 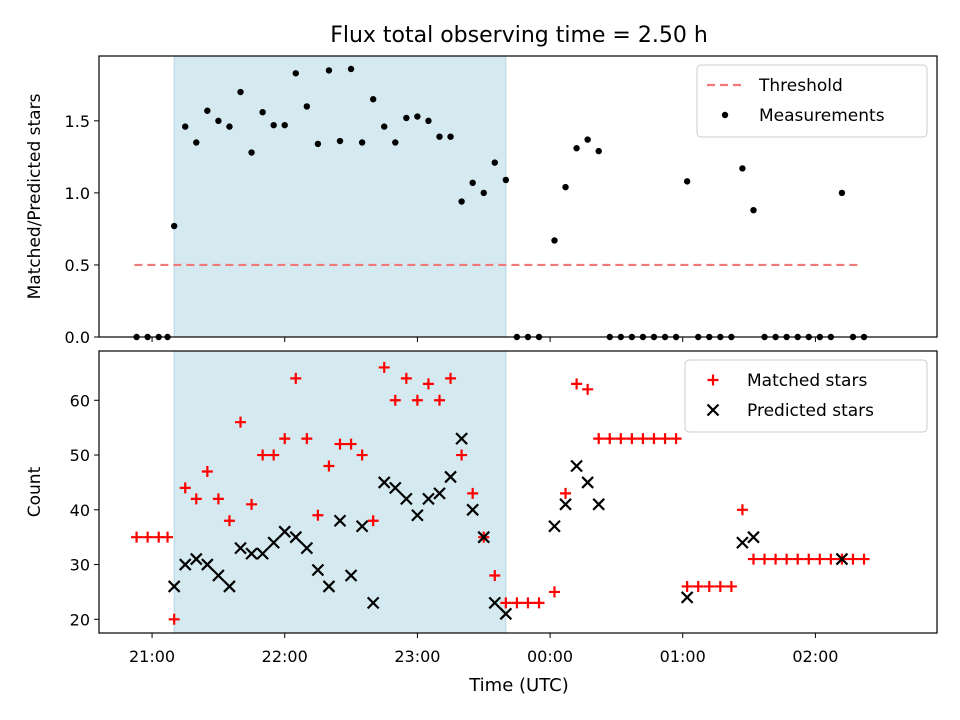 What do you see at coordinates (80, 455) in the screenshot?
I see `y-tick-label: 50` at bounding box center [80, 455].